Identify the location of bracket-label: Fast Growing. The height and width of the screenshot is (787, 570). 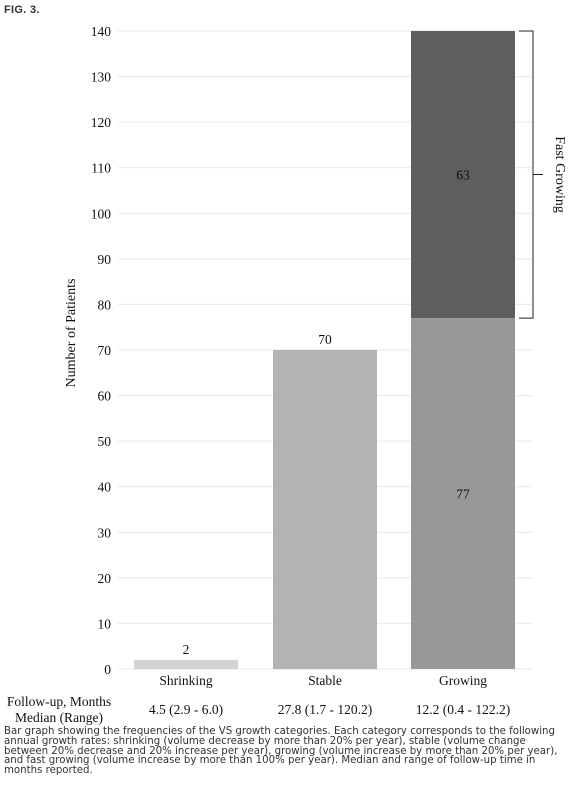
(559, 174).